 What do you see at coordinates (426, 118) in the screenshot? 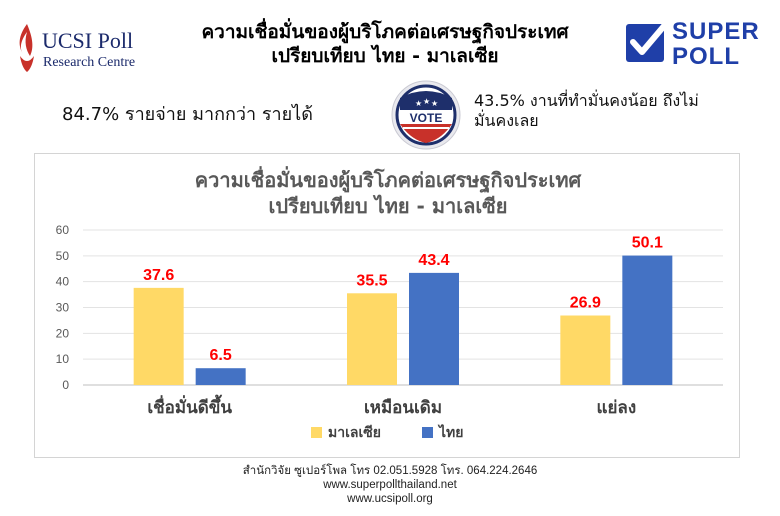
I see `vote-badge-text: VOTE` at bounding box center [426, 118].